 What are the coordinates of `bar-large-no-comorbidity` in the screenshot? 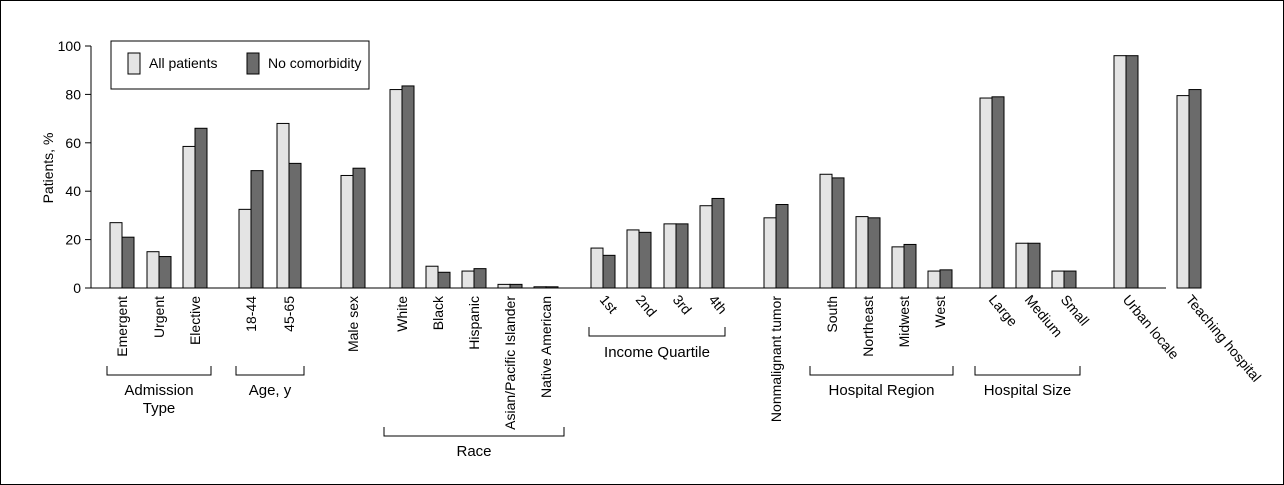 It's located at (998, 192).